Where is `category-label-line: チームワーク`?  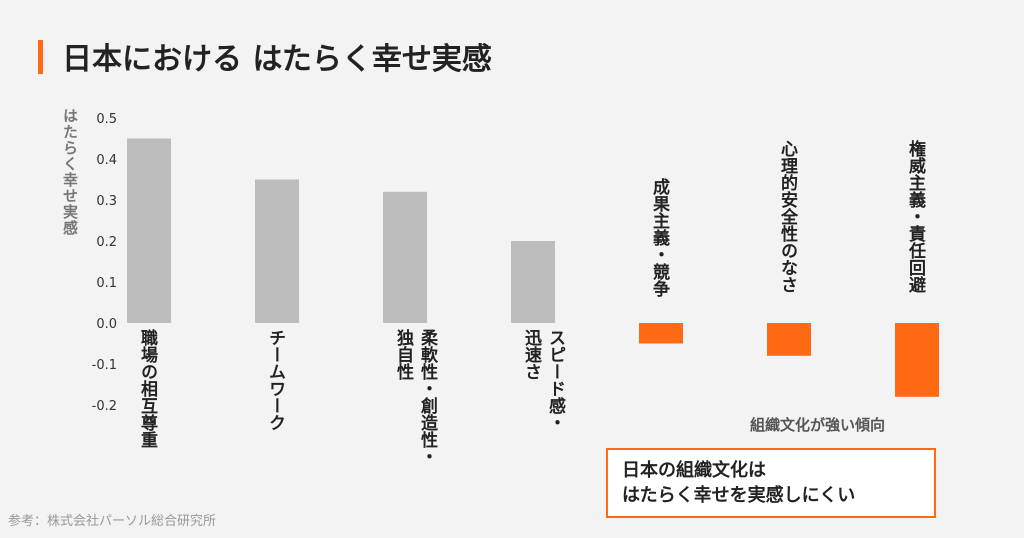
category-label-line: チームワーク is located at coordinates (275, 380).